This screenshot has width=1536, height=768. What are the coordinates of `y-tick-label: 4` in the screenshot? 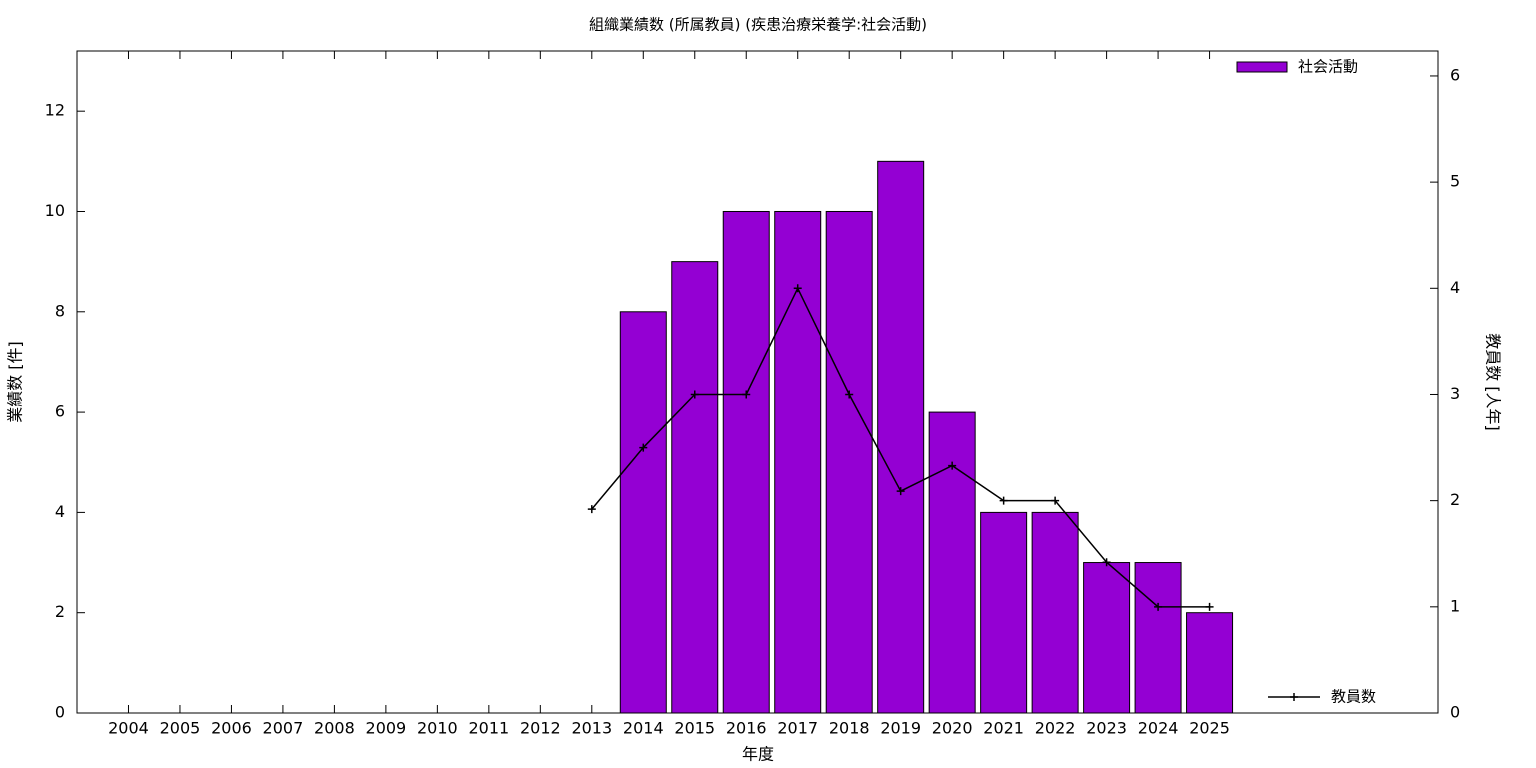 It's located at (60, 511).